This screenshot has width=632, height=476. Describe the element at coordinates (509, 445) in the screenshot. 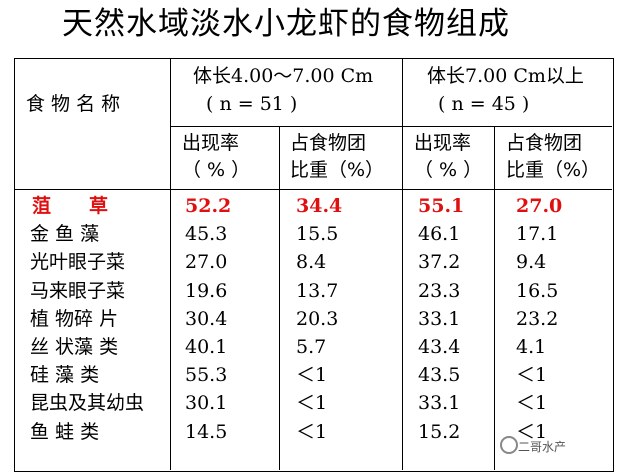

I see `wechat-icon` at that location.